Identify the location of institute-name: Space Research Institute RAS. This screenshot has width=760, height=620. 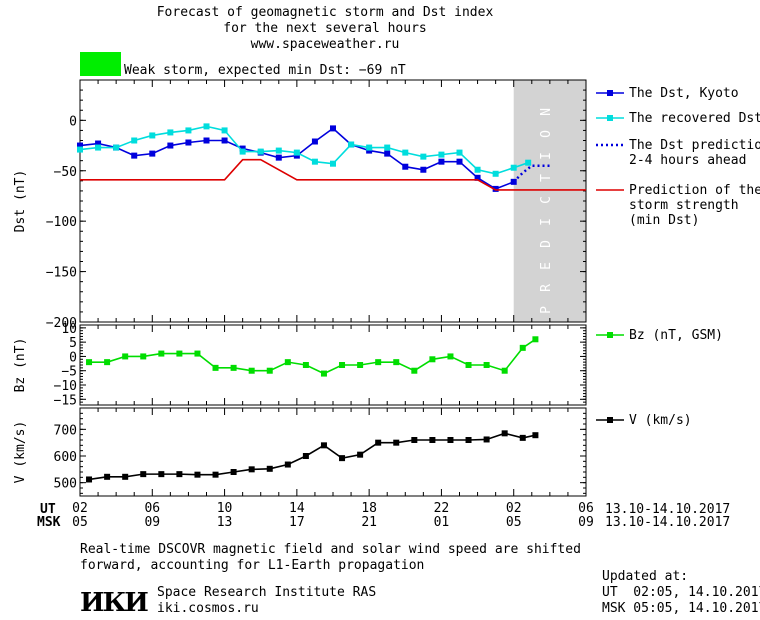
(267, 592).